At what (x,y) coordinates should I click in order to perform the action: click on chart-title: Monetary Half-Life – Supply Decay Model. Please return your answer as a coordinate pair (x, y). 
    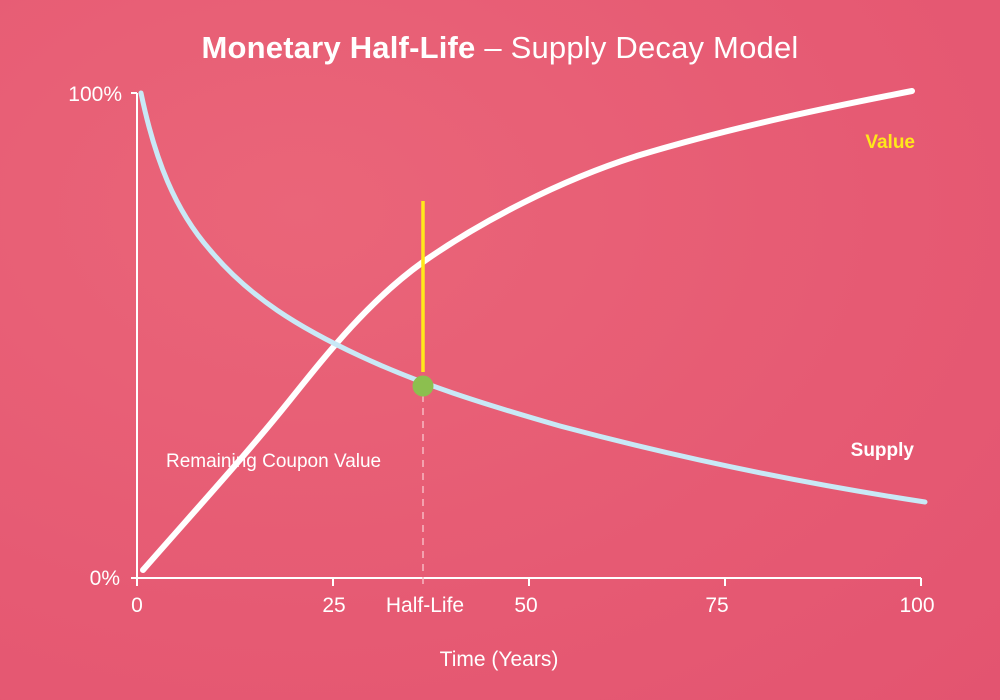
    Looking at the image, I should click on (500, 48).